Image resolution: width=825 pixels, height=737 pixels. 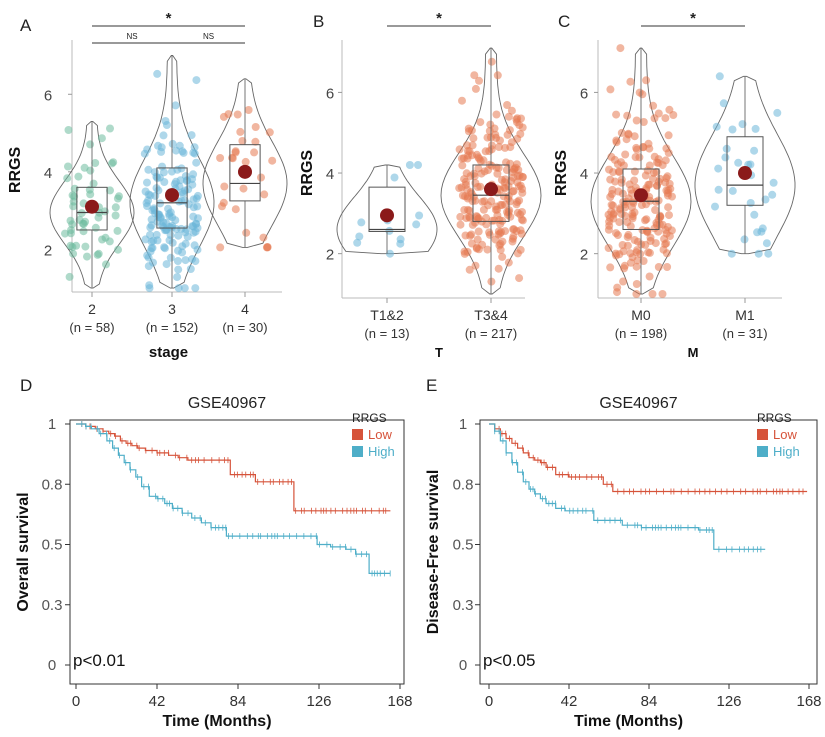 What do you see at coordinates (330, 255) in the screenshot?
I see `y-tick-label: 2` at bounding box center [330, 255].